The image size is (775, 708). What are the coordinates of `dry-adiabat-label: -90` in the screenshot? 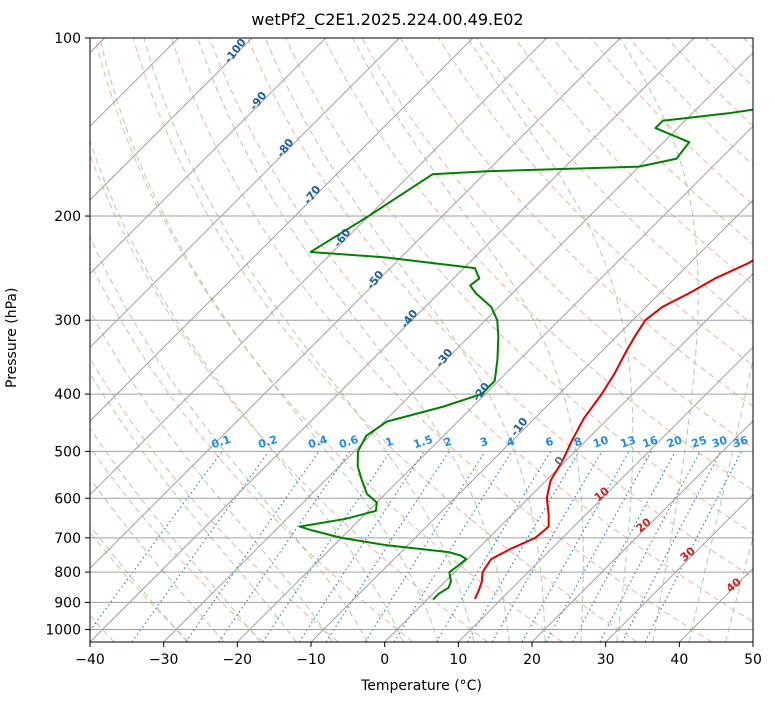 It's located at (258, 101).